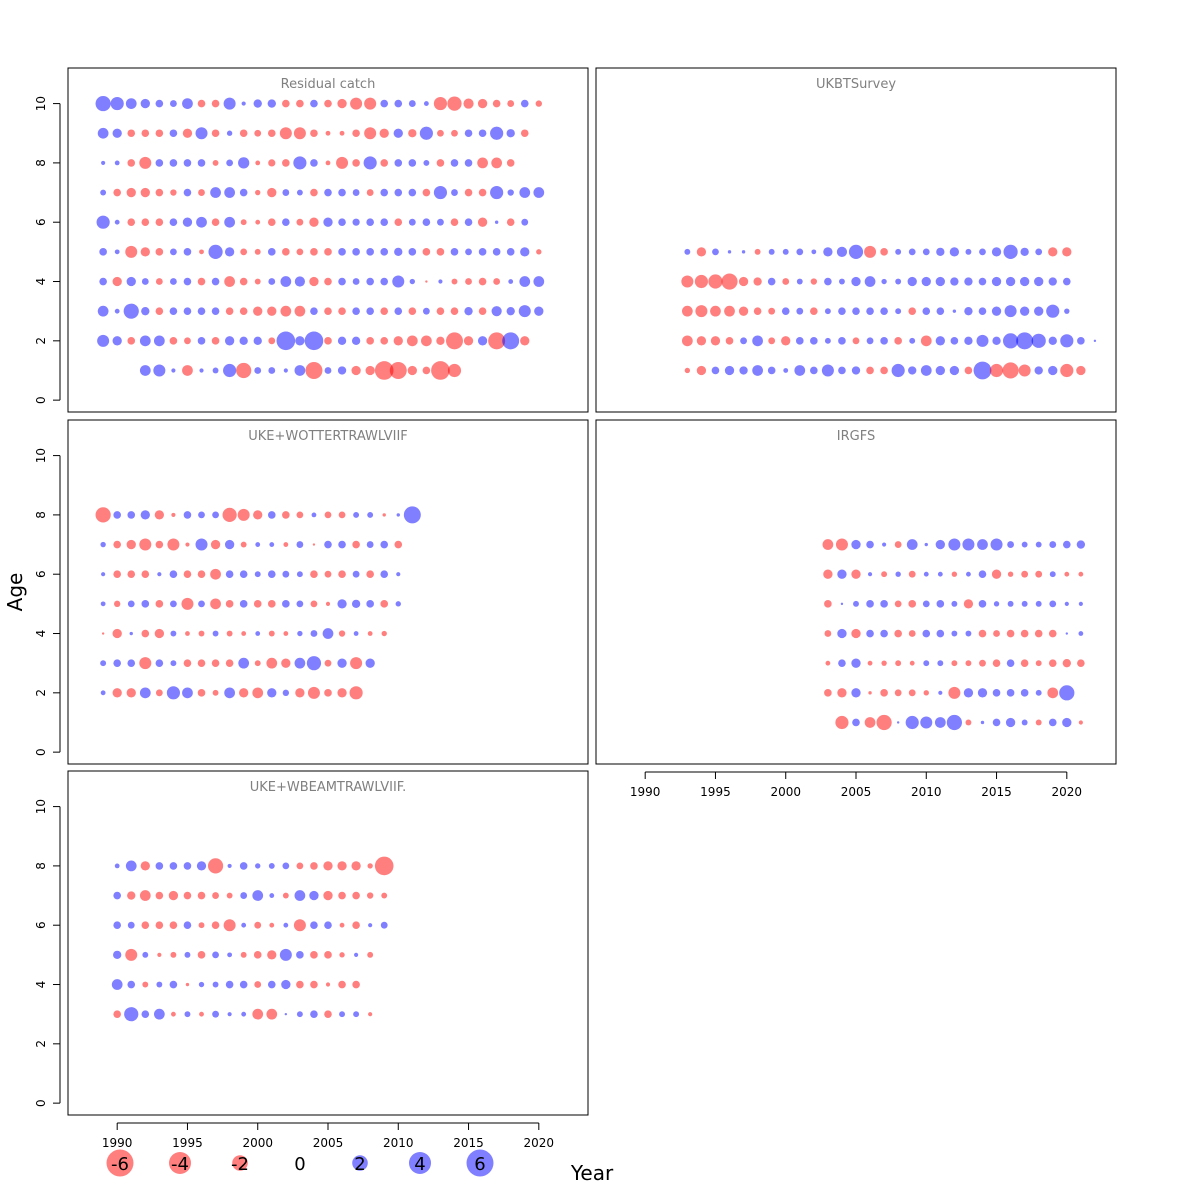  I want to click on y-tick-label: 6, so click(41, 222).